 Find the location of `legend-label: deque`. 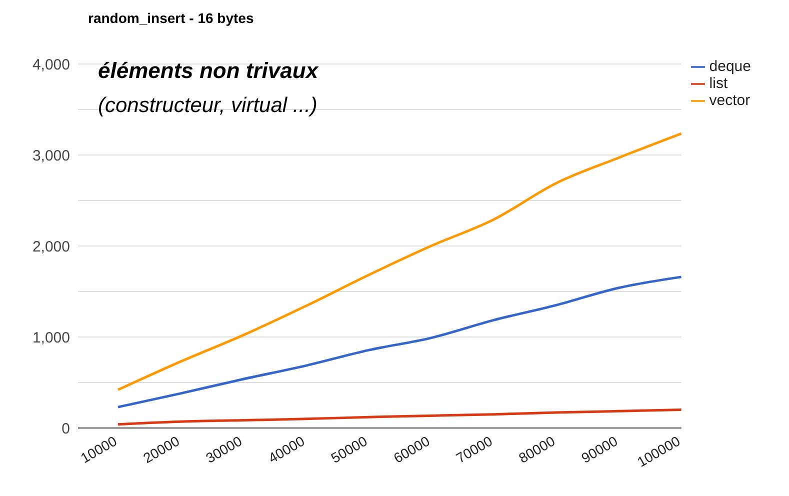

legend-label: deque is located at coordinates (730, 66).